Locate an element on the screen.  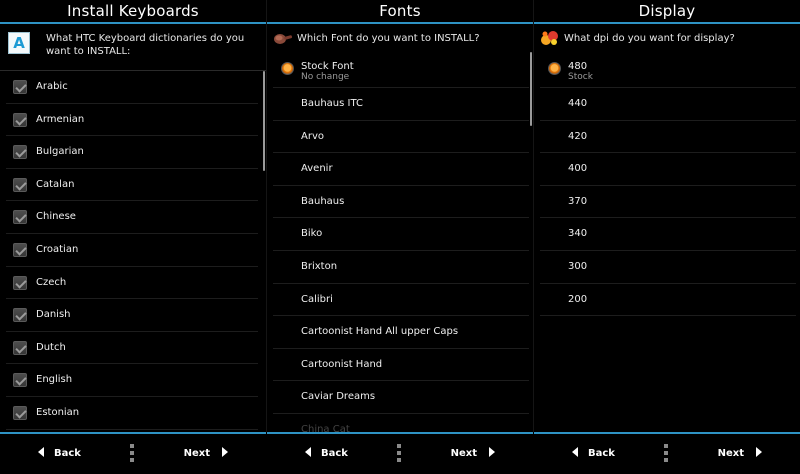
dpi-item: 200 is located at coordinates (668, 300).